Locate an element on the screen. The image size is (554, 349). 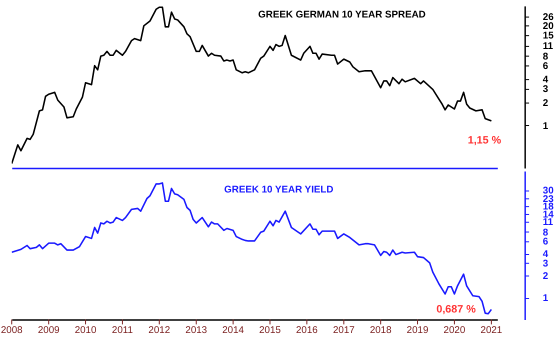
text: GREEK 10 YEAR YIELD is located at coordinates (279, 190).